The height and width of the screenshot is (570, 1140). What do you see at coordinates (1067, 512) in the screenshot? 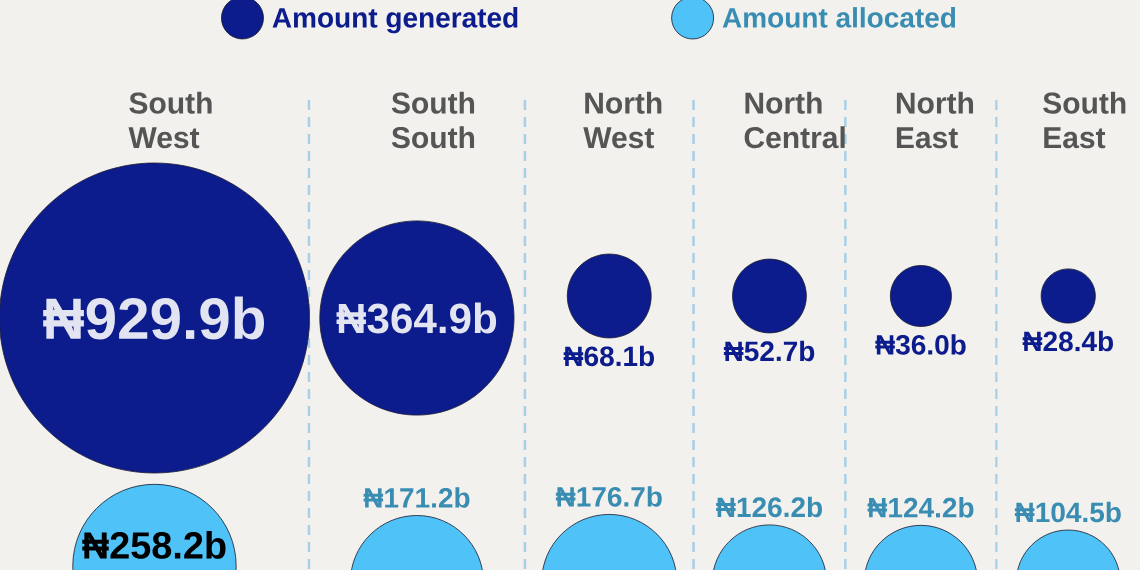
I see `data-label: ₦104.5b` at bounding box center [1067, 512].